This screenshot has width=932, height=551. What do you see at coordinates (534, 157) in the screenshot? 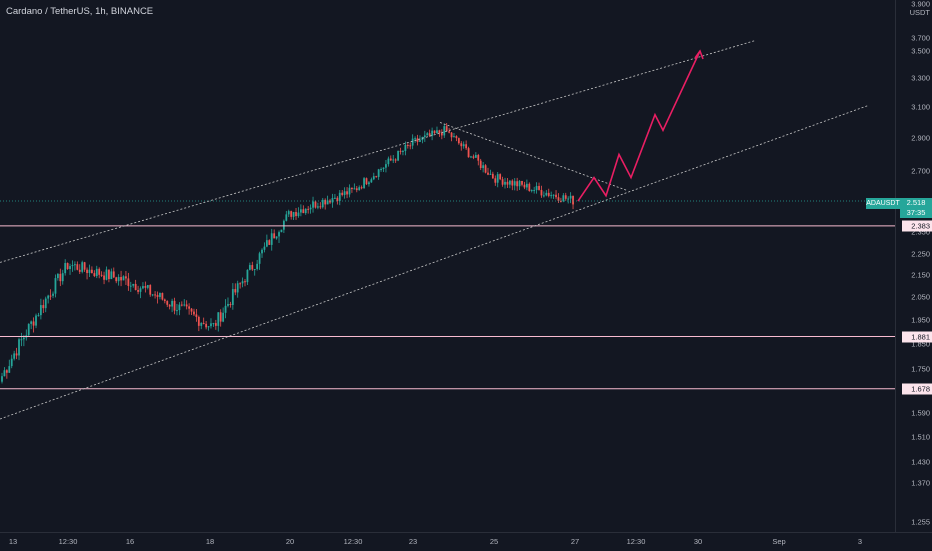
I see `trend-channel-line` at bounding box center [534, 157].